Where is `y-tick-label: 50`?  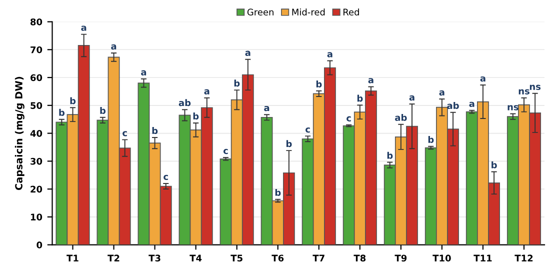 y-tick-label: 50 is located at coordinates (36, 105).